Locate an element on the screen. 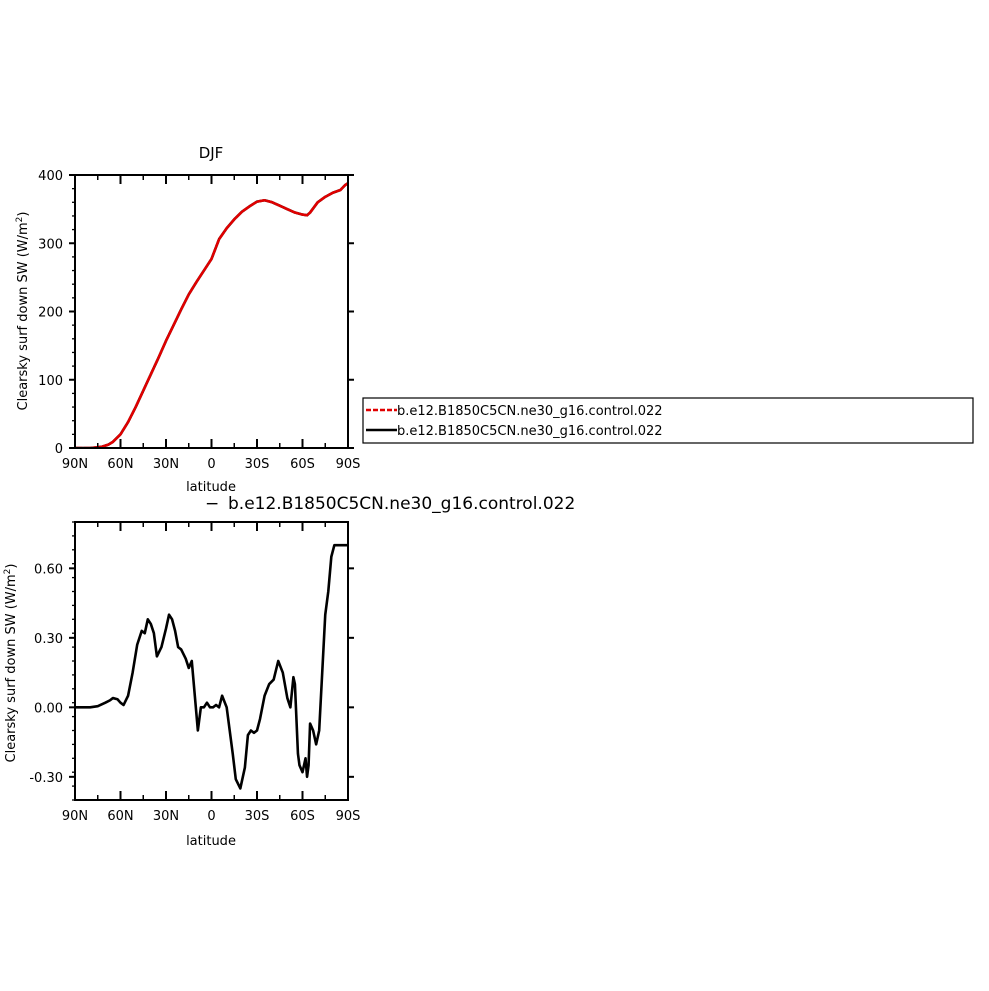 The height and width of the screenshot is (991, 989). difference-title-text: b.e12.B1850C5CN.ne30_g16.control.022 is located at coordinates (401, 504).